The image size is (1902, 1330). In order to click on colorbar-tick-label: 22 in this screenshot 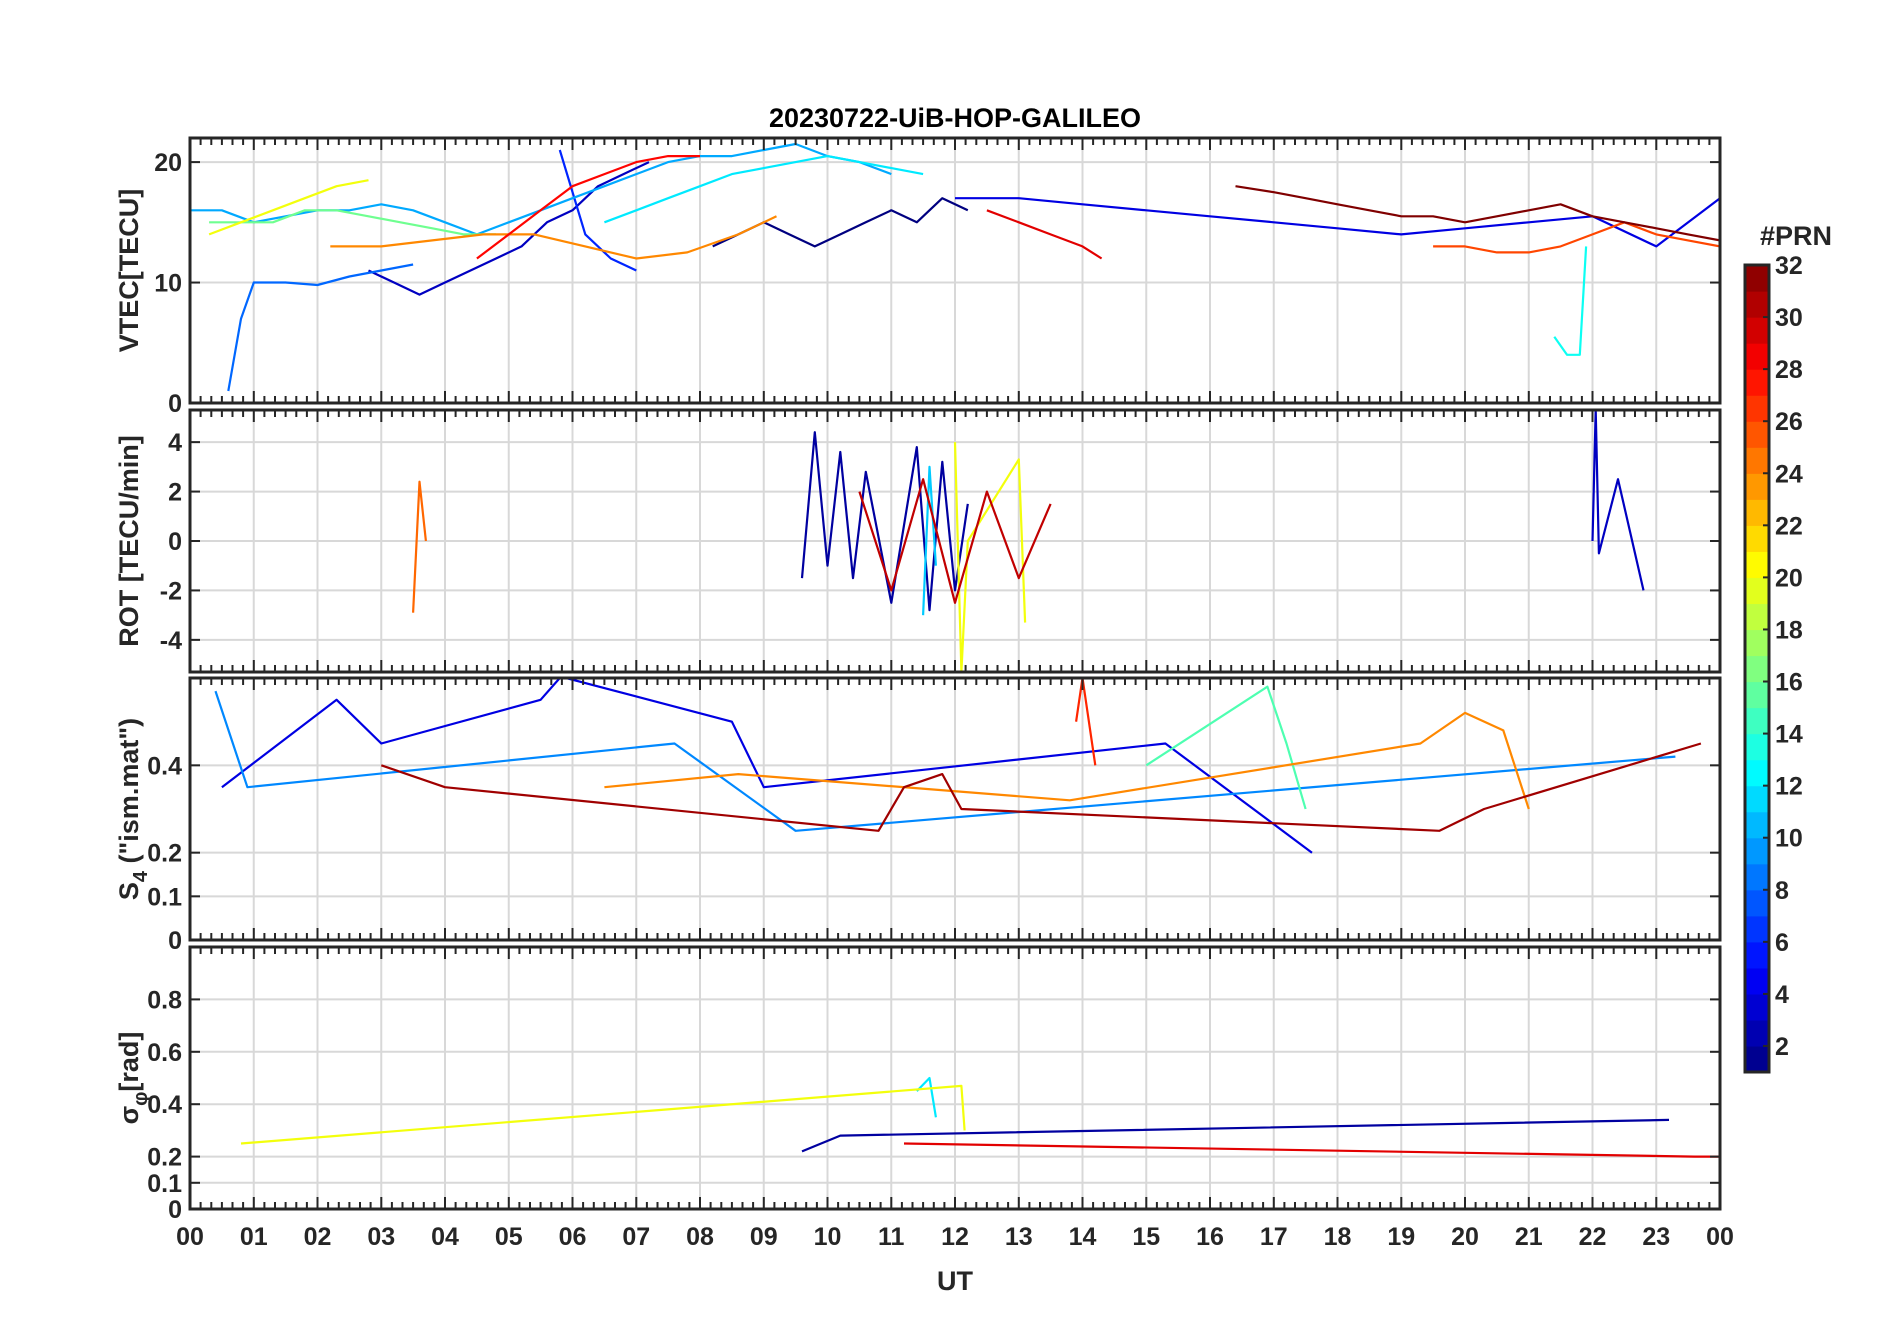, I will do `click(1789, 526)`.